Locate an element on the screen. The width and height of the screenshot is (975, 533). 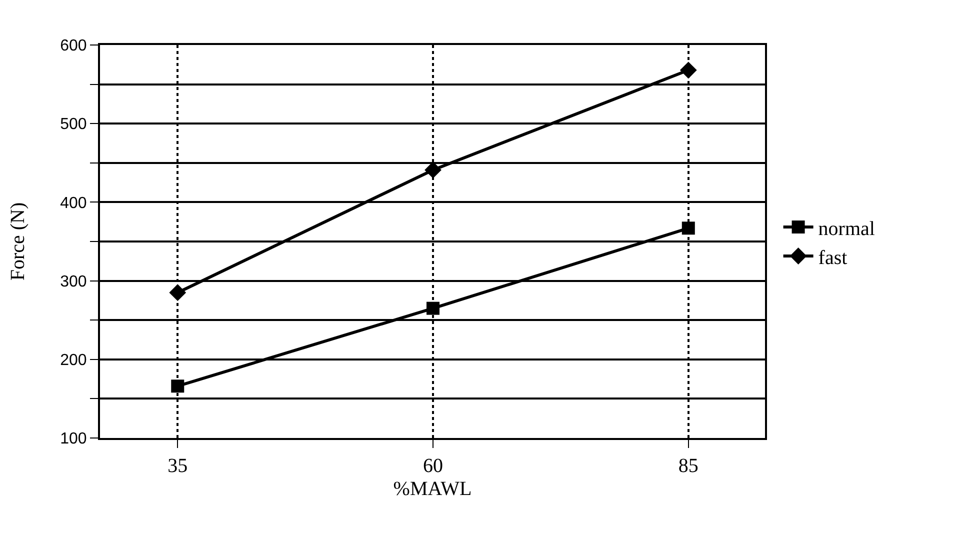
x-tick-label: 35 is located at coordinates (178, 466).